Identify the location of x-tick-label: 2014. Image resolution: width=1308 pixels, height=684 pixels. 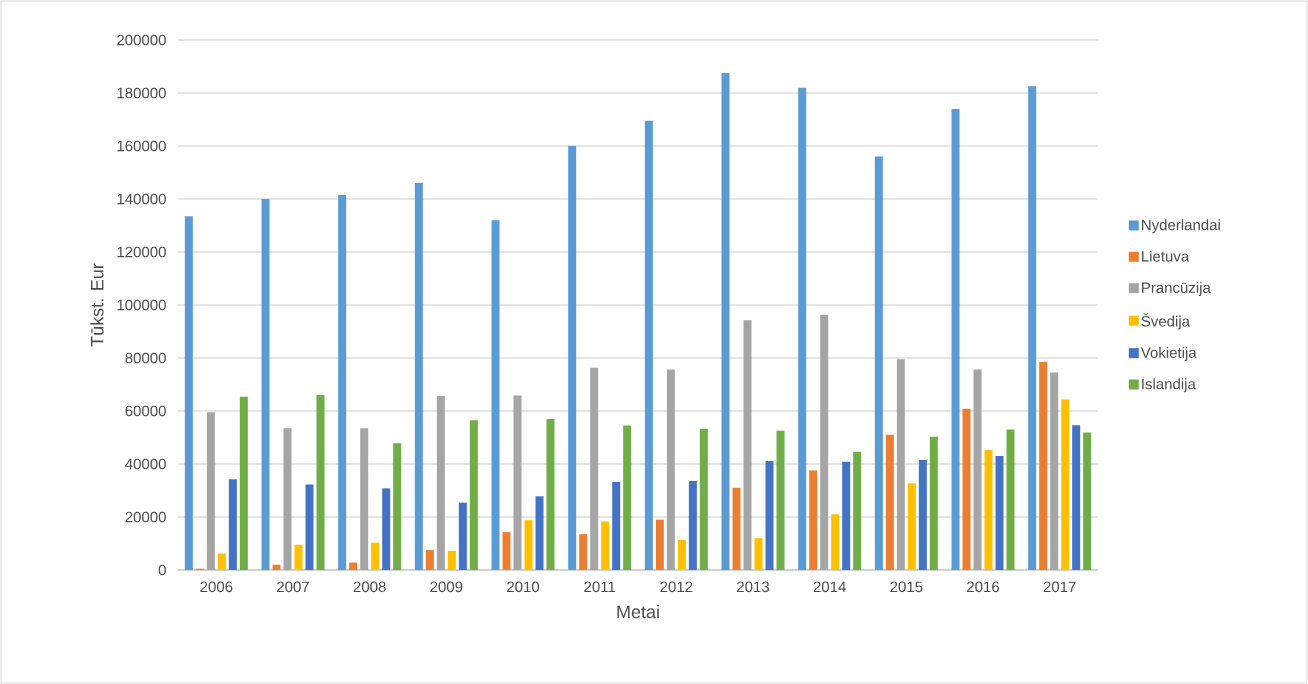
(829, 587).